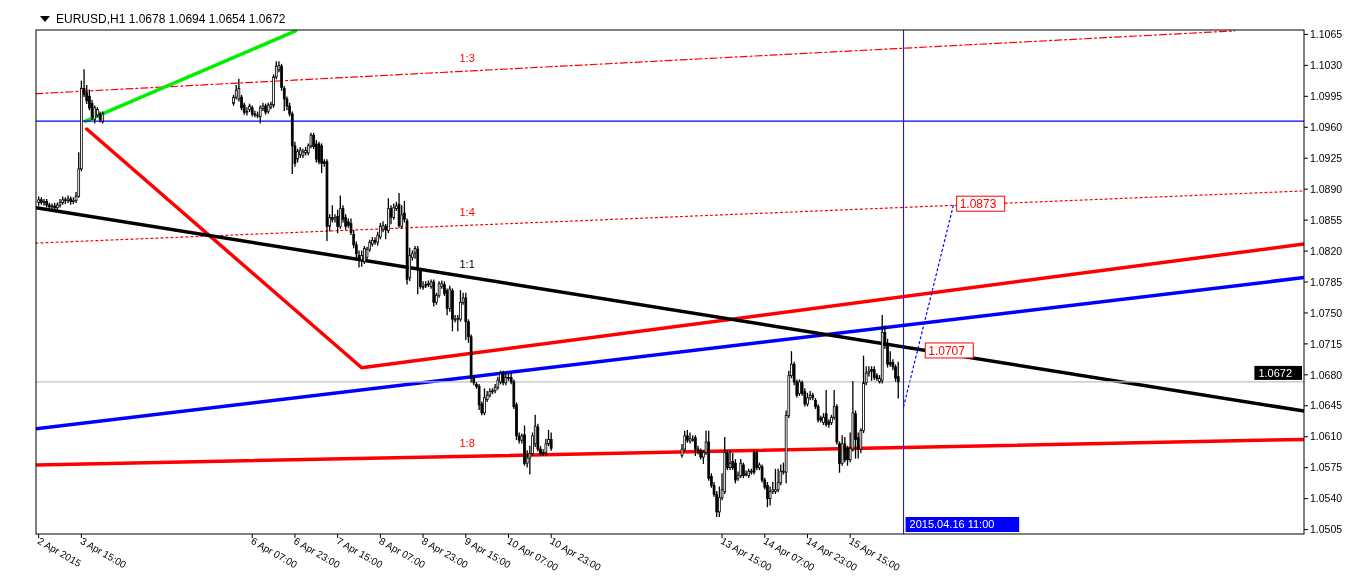 Image resolution: width=1362 pixels, height=586 pixels. What do you see at coordinates (1326, 126) in the screenshot?
I see `y-tick-label: 1.0960` at bounding box center [1326, 126].